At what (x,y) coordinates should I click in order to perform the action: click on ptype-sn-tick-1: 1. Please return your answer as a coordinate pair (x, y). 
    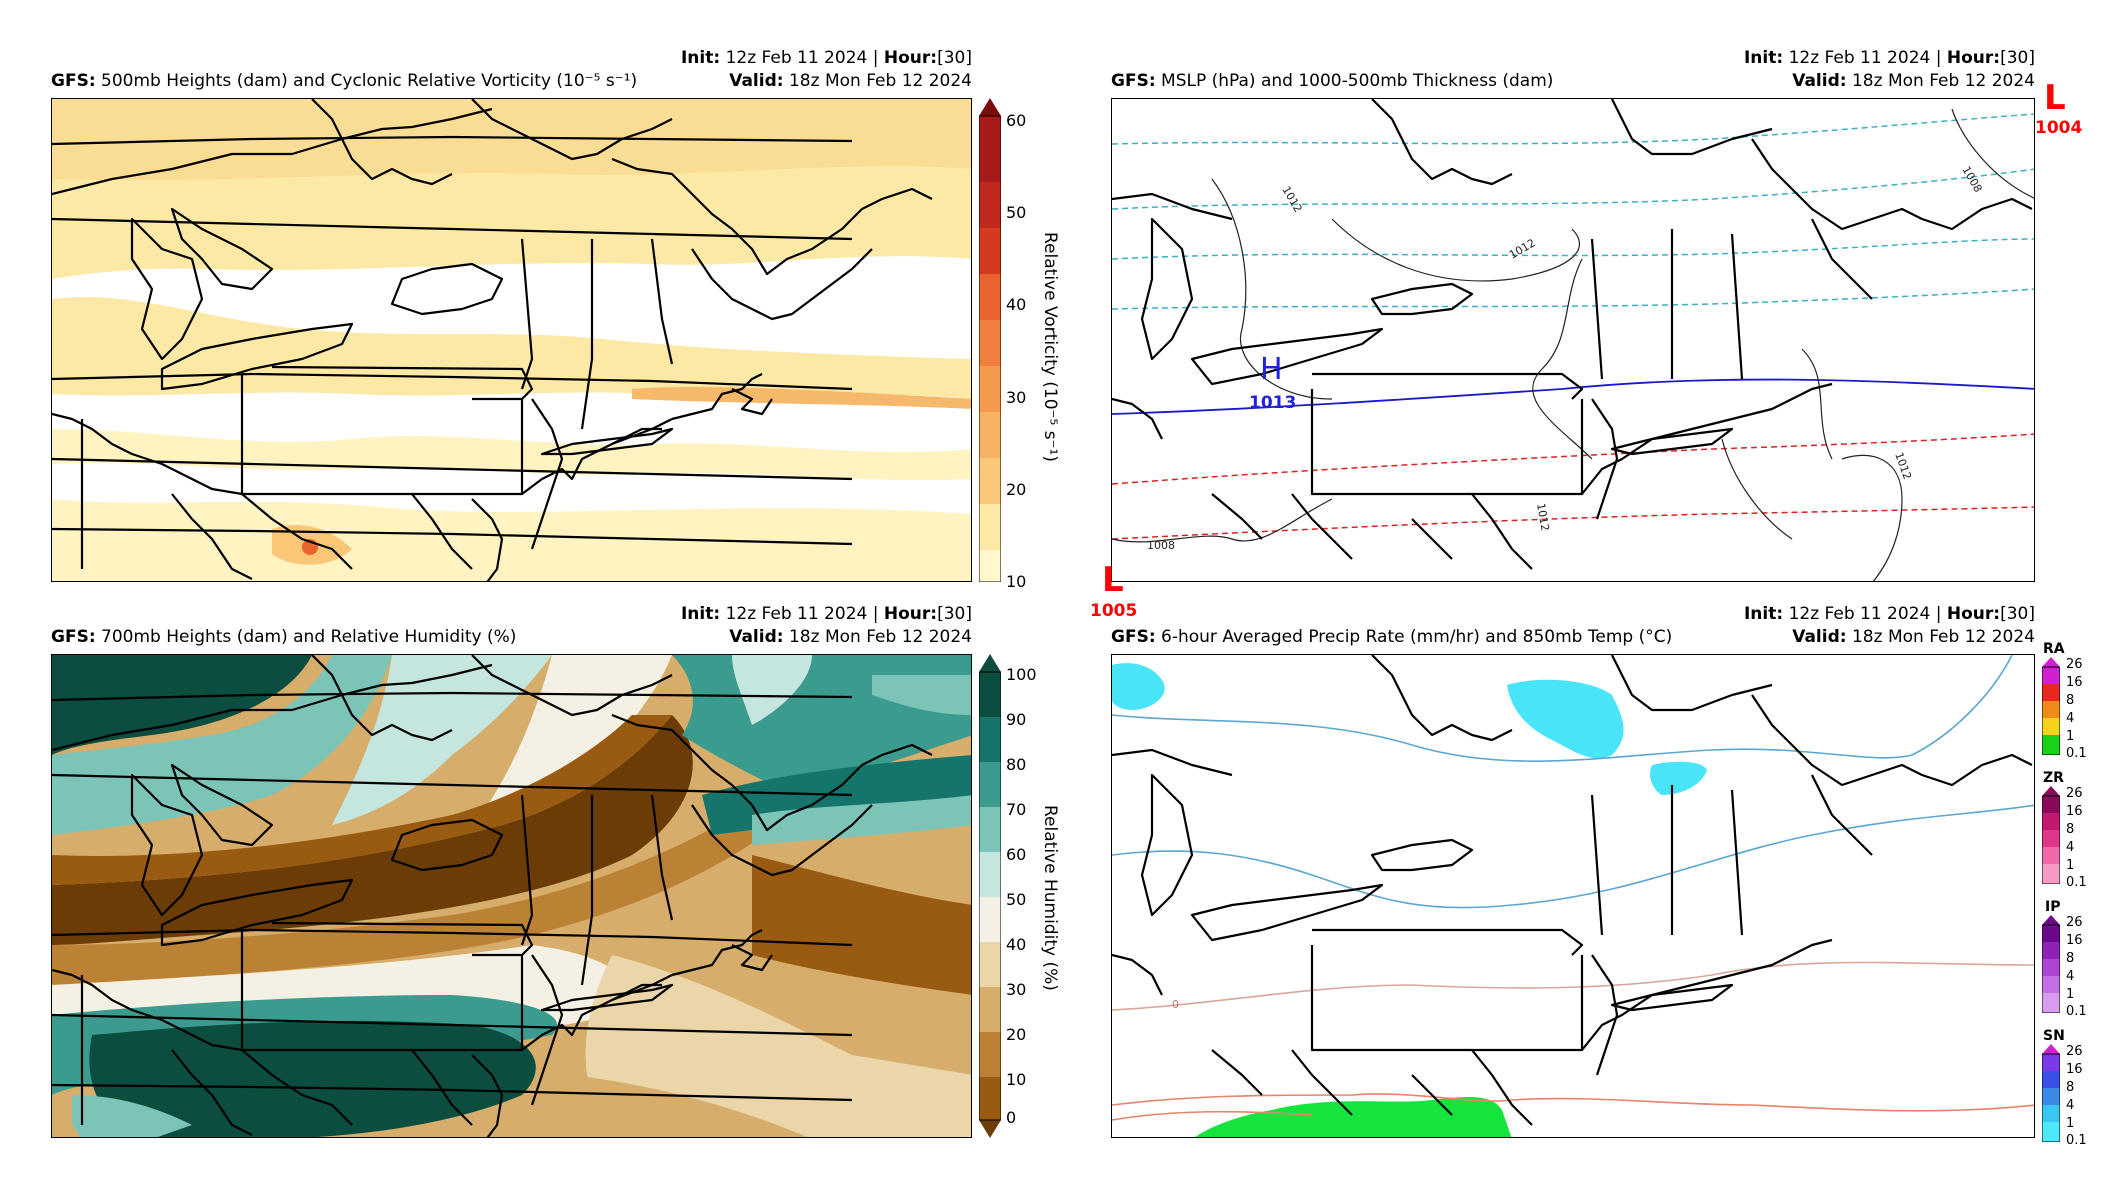
    Looking at the image, I should click on (2070, 1123).